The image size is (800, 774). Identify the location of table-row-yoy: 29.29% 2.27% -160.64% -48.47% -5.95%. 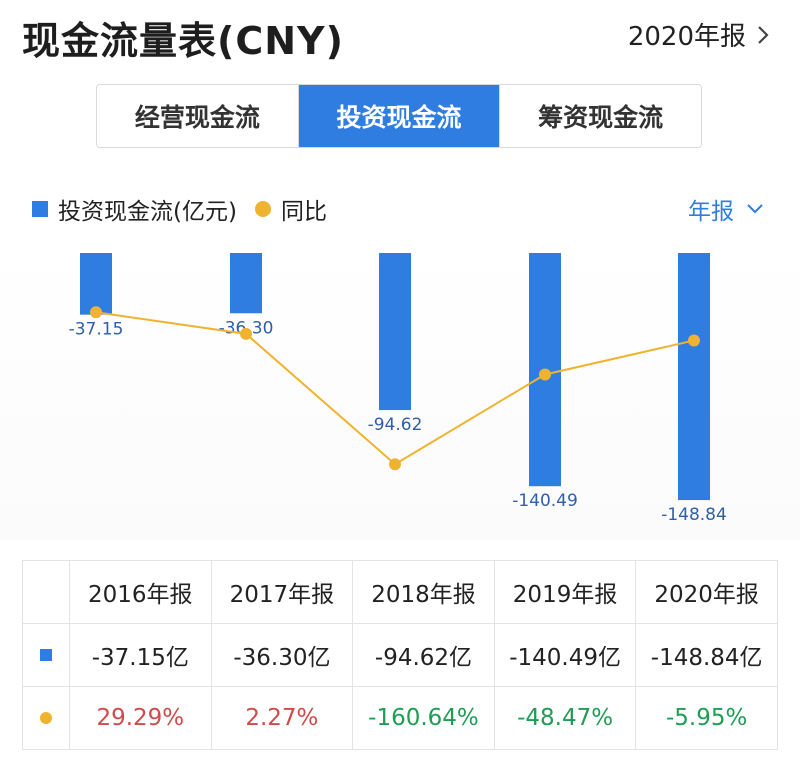
(400, 718).